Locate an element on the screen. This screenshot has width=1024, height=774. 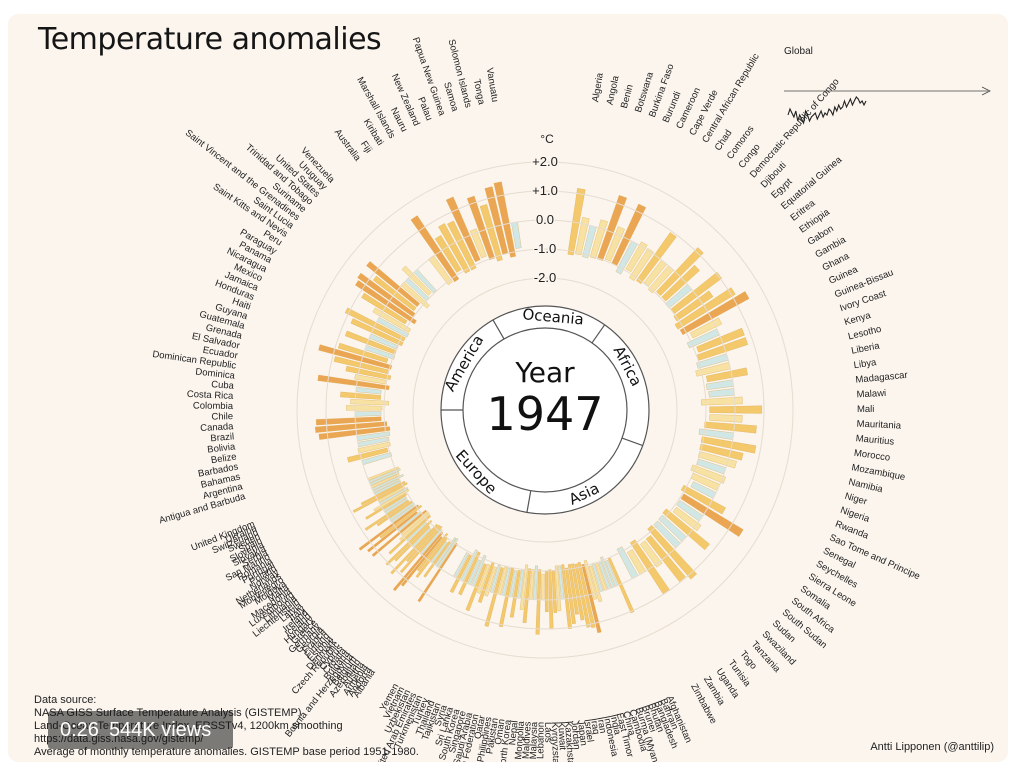
country-label: Mongolia is located at coordinates (520, 740).